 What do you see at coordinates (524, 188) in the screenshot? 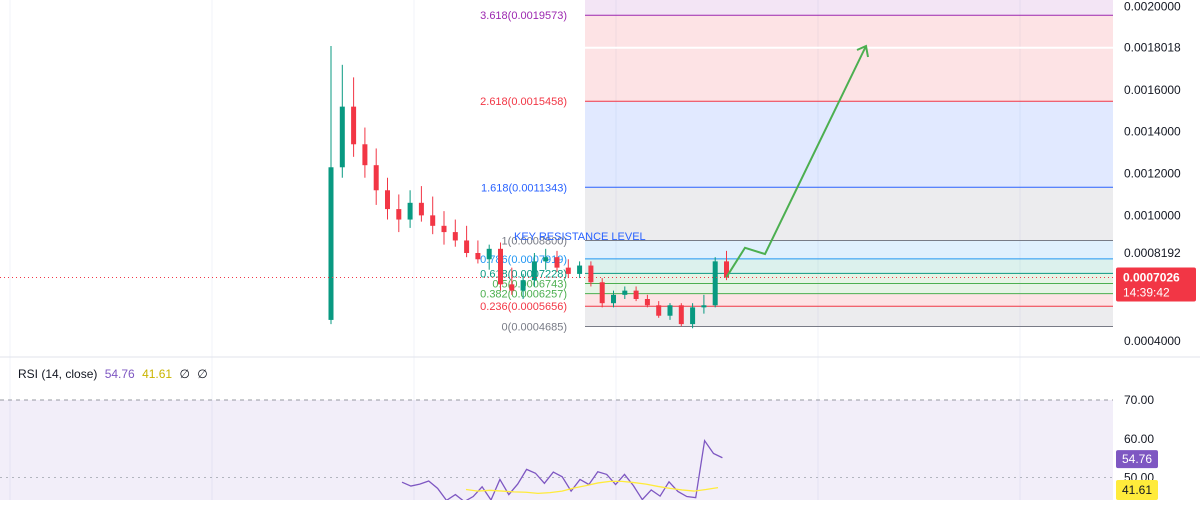
I see `fib-level-label: 1.618(0.0011343)` at bounding box center [524, 188].